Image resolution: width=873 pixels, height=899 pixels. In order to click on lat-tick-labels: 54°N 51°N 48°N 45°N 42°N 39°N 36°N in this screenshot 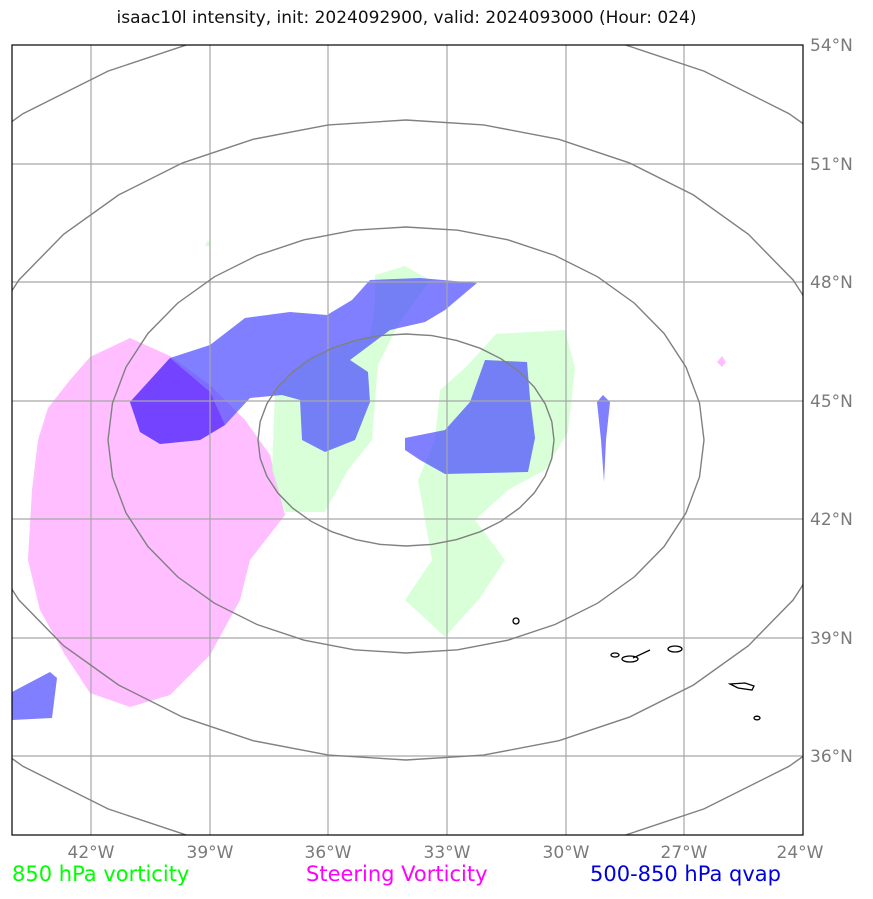, I will do `click(831, 401)`.